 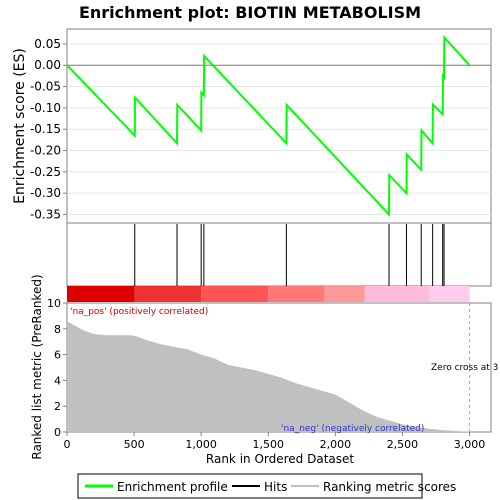 What do you see at coordinates (57, 380) in the screenshot?
I see `rank-ytick-label: 4` at bounding box center [57, 380].